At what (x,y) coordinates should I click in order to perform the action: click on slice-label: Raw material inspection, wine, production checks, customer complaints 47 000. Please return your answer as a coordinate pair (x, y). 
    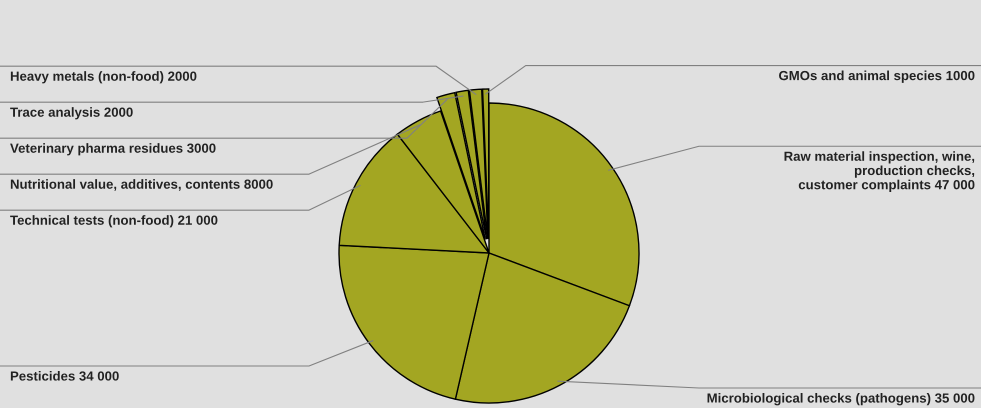
    Looking at the image, I should click on (879, 171).